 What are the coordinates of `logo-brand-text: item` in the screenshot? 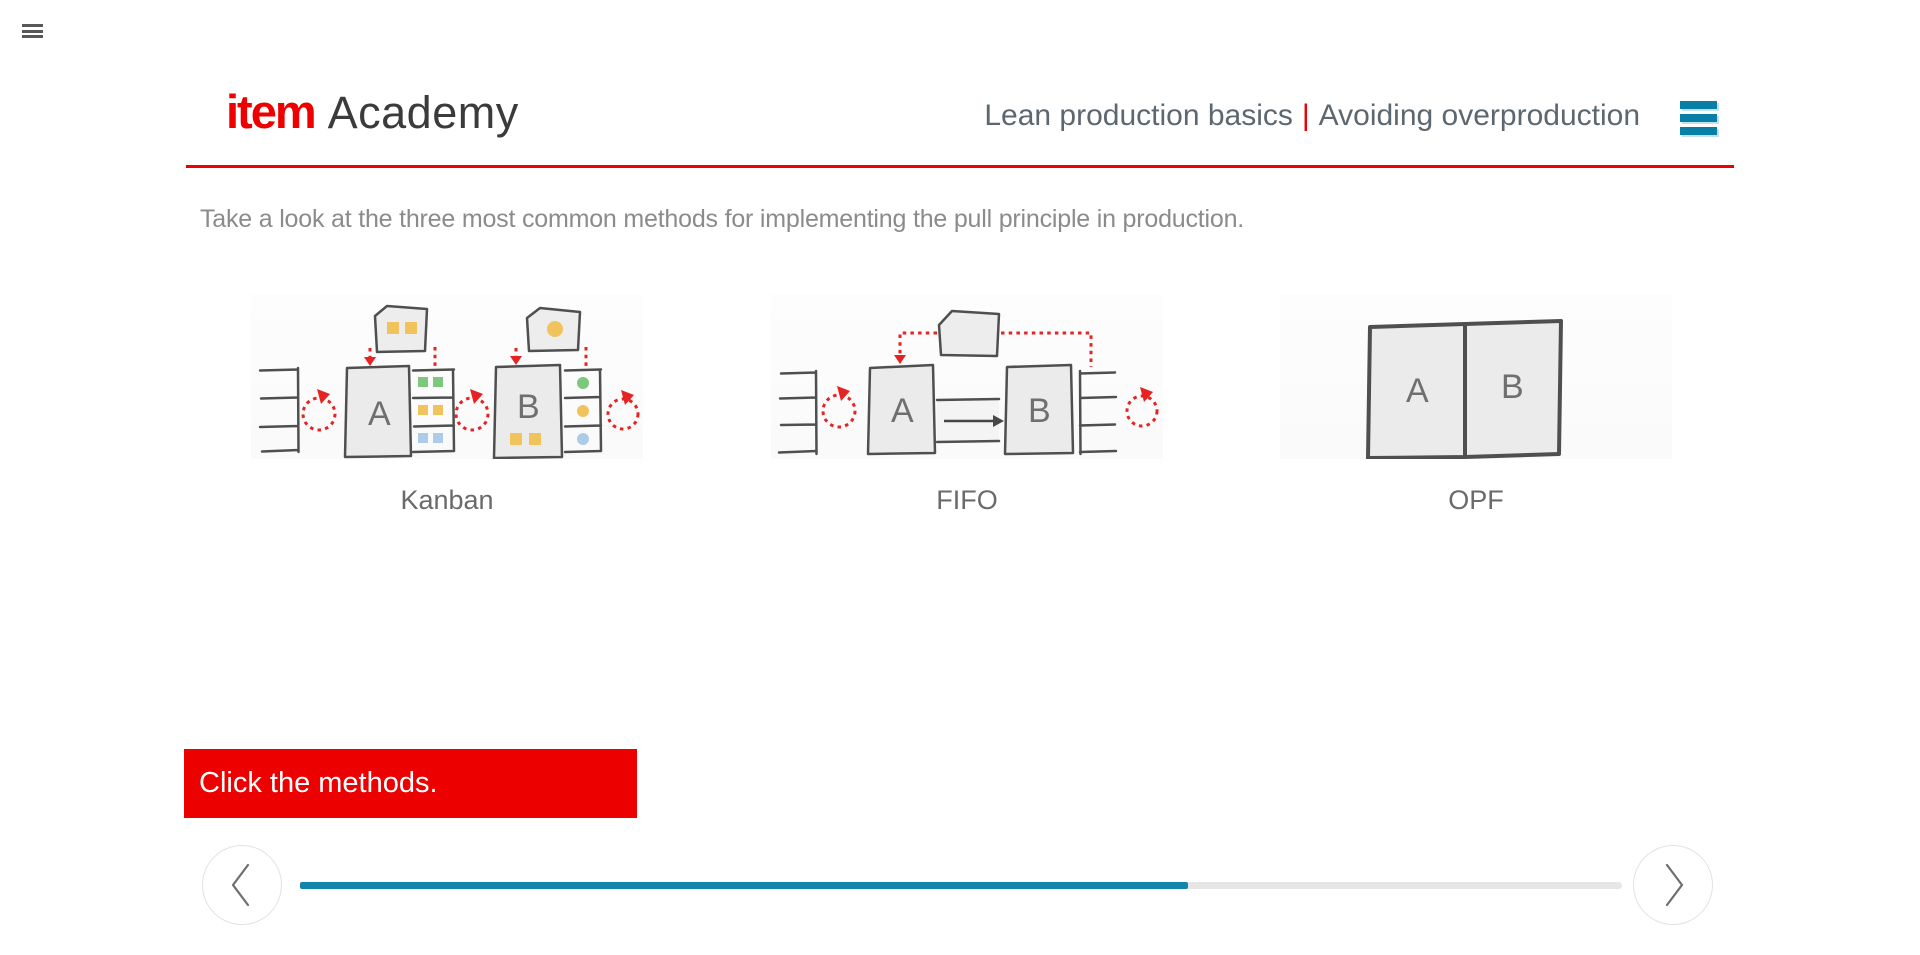 It's located at (271, 111).